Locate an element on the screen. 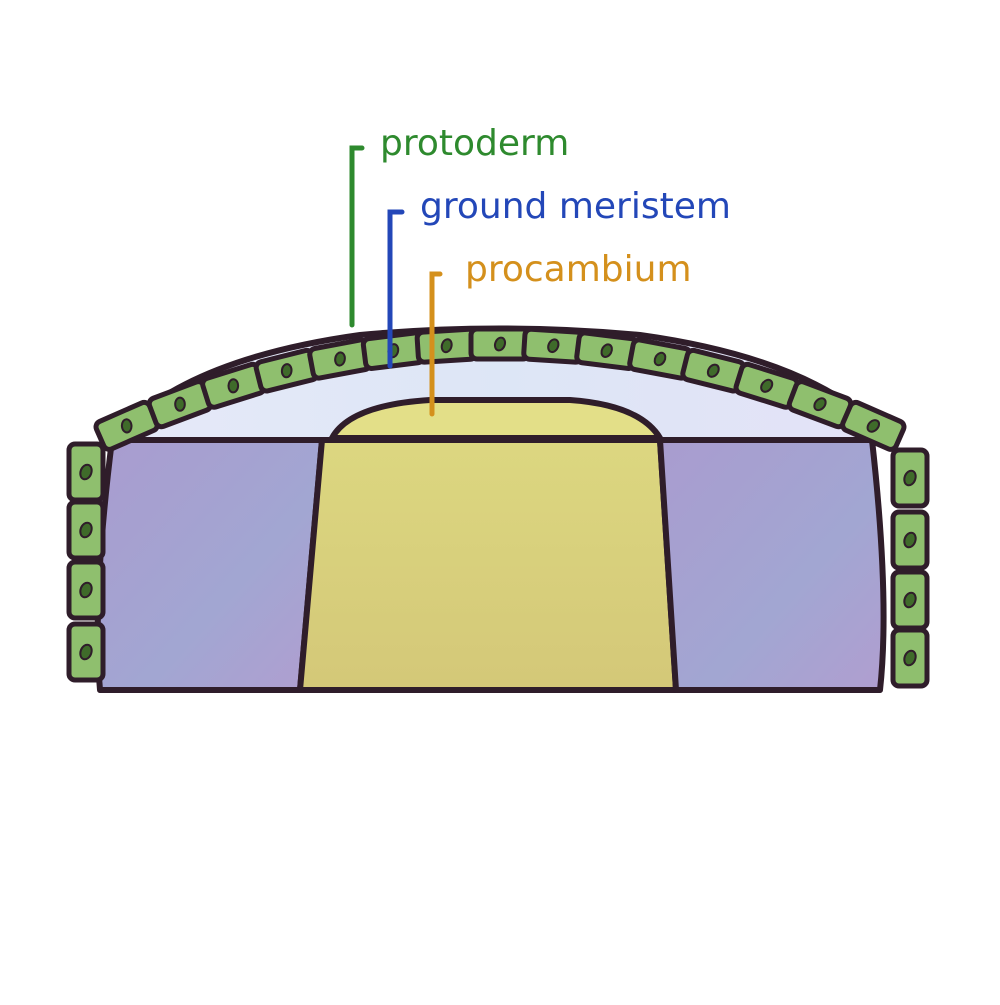 The height and width of the screenshot is (1005, 1000). ground-meristem-left-block is located at coordinates (209, 565).